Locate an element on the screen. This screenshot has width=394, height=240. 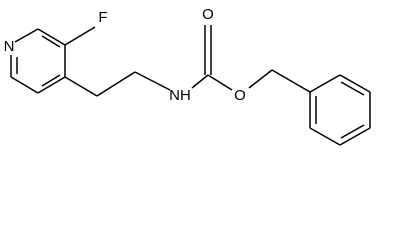
benzene-ring is located at coordinates (340, 110).